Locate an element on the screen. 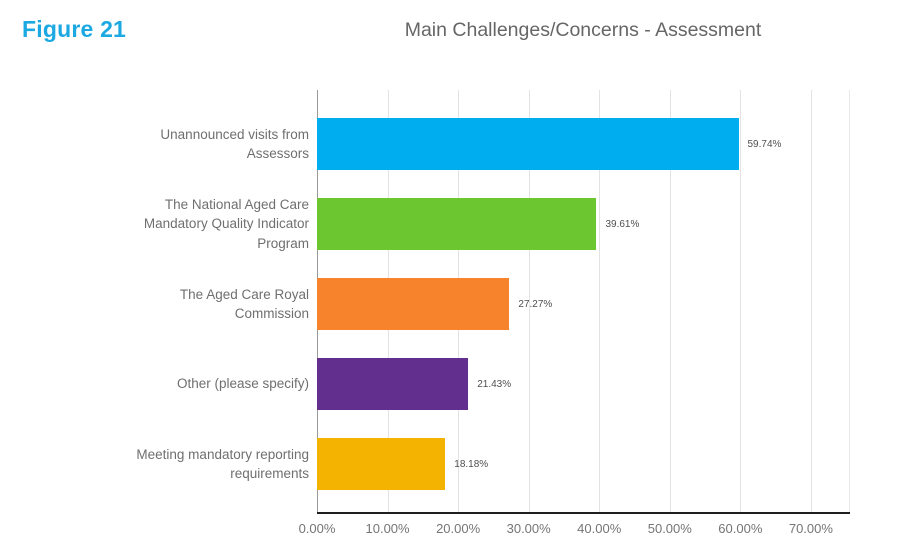 The height and width of the screenshot is (560, 897). category-label: The Aged Care Royal Commission is located at coordinates (209, 304).